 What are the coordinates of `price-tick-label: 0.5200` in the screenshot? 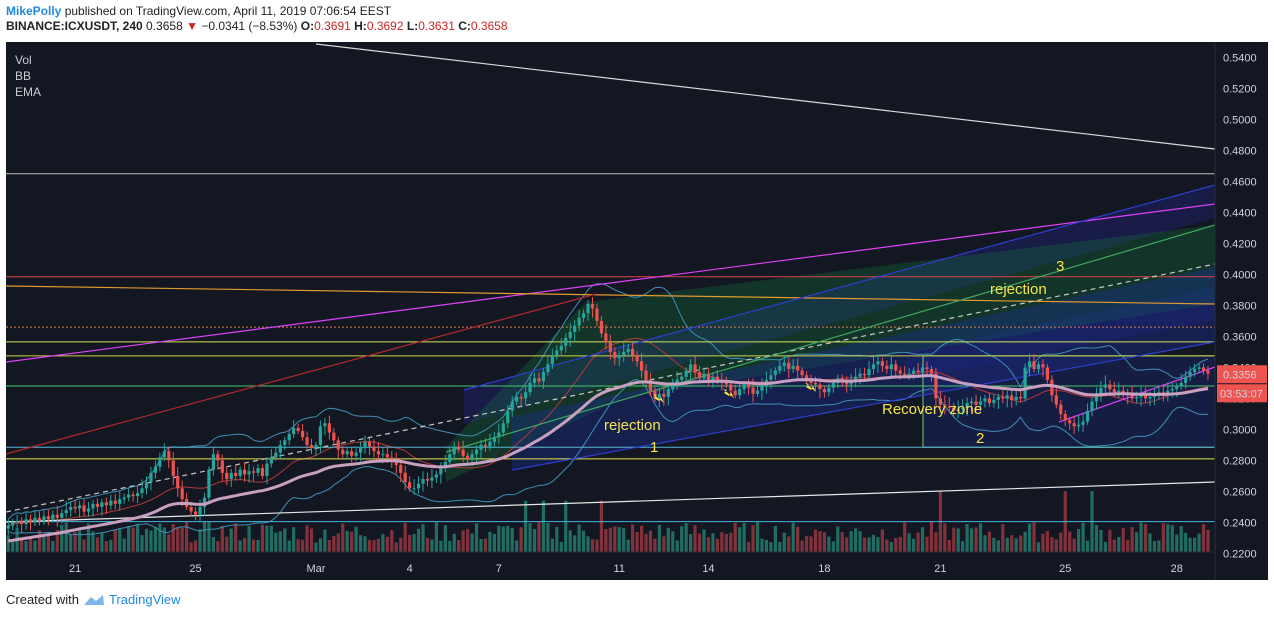 It's located at (1240, 89).